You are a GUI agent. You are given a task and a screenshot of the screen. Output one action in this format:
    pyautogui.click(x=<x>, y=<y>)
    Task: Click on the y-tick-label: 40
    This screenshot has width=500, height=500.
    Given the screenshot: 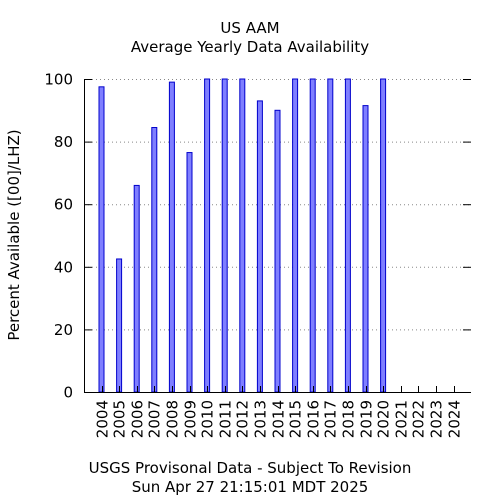 What is the action you would take?
    pyautogui.click(x=63, y=267)
    